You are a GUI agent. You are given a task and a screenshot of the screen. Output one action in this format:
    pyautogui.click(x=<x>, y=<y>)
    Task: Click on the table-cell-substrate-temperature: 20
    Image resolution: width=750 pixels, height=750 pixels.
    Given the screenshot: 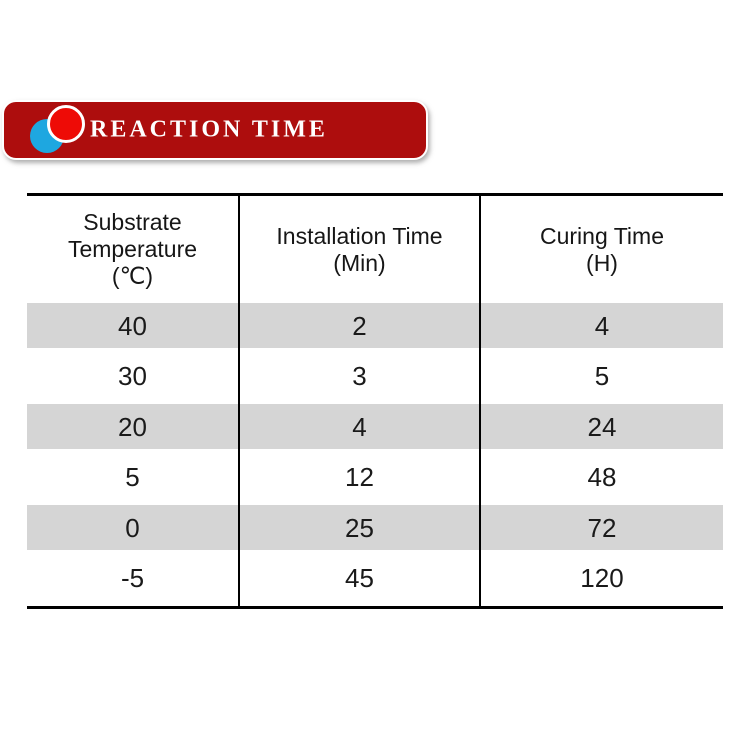 What is the action you would take?
    pyautogui.click(x=133, y=426)
    